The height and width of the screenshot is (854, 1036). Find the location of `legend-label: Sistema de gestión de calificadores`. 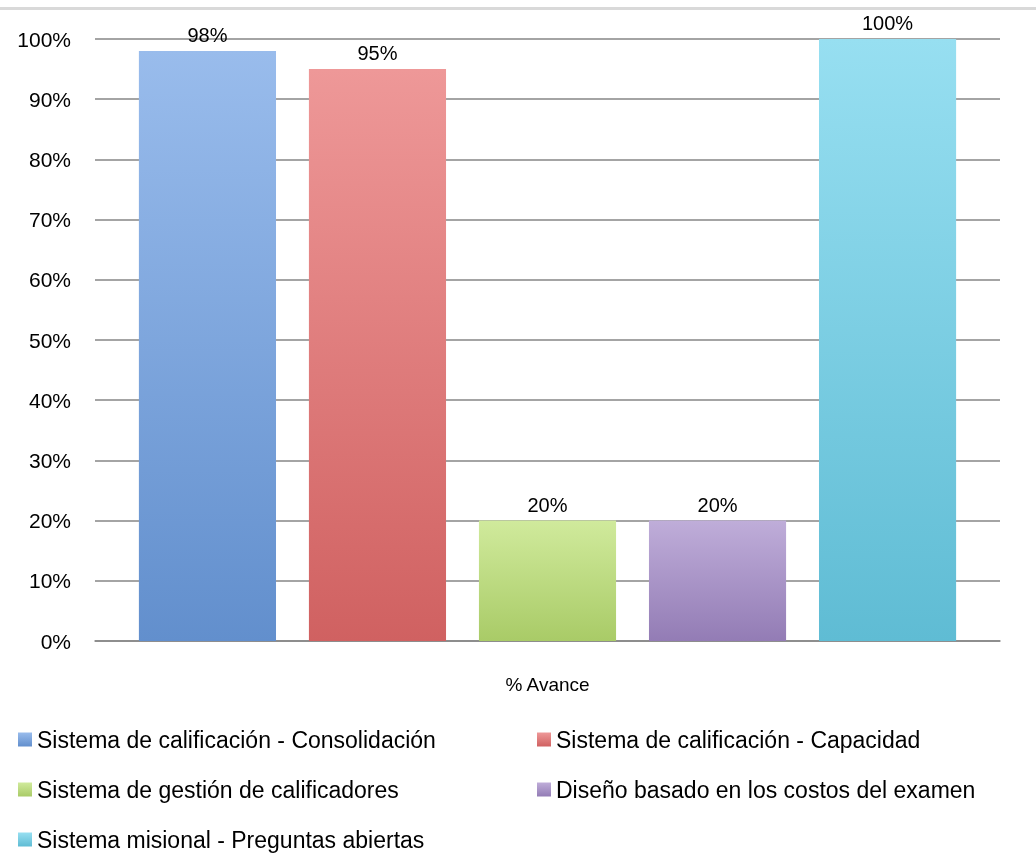

legend-label: Sistema de gestión de calificadores is located at coordinates (218, 789).